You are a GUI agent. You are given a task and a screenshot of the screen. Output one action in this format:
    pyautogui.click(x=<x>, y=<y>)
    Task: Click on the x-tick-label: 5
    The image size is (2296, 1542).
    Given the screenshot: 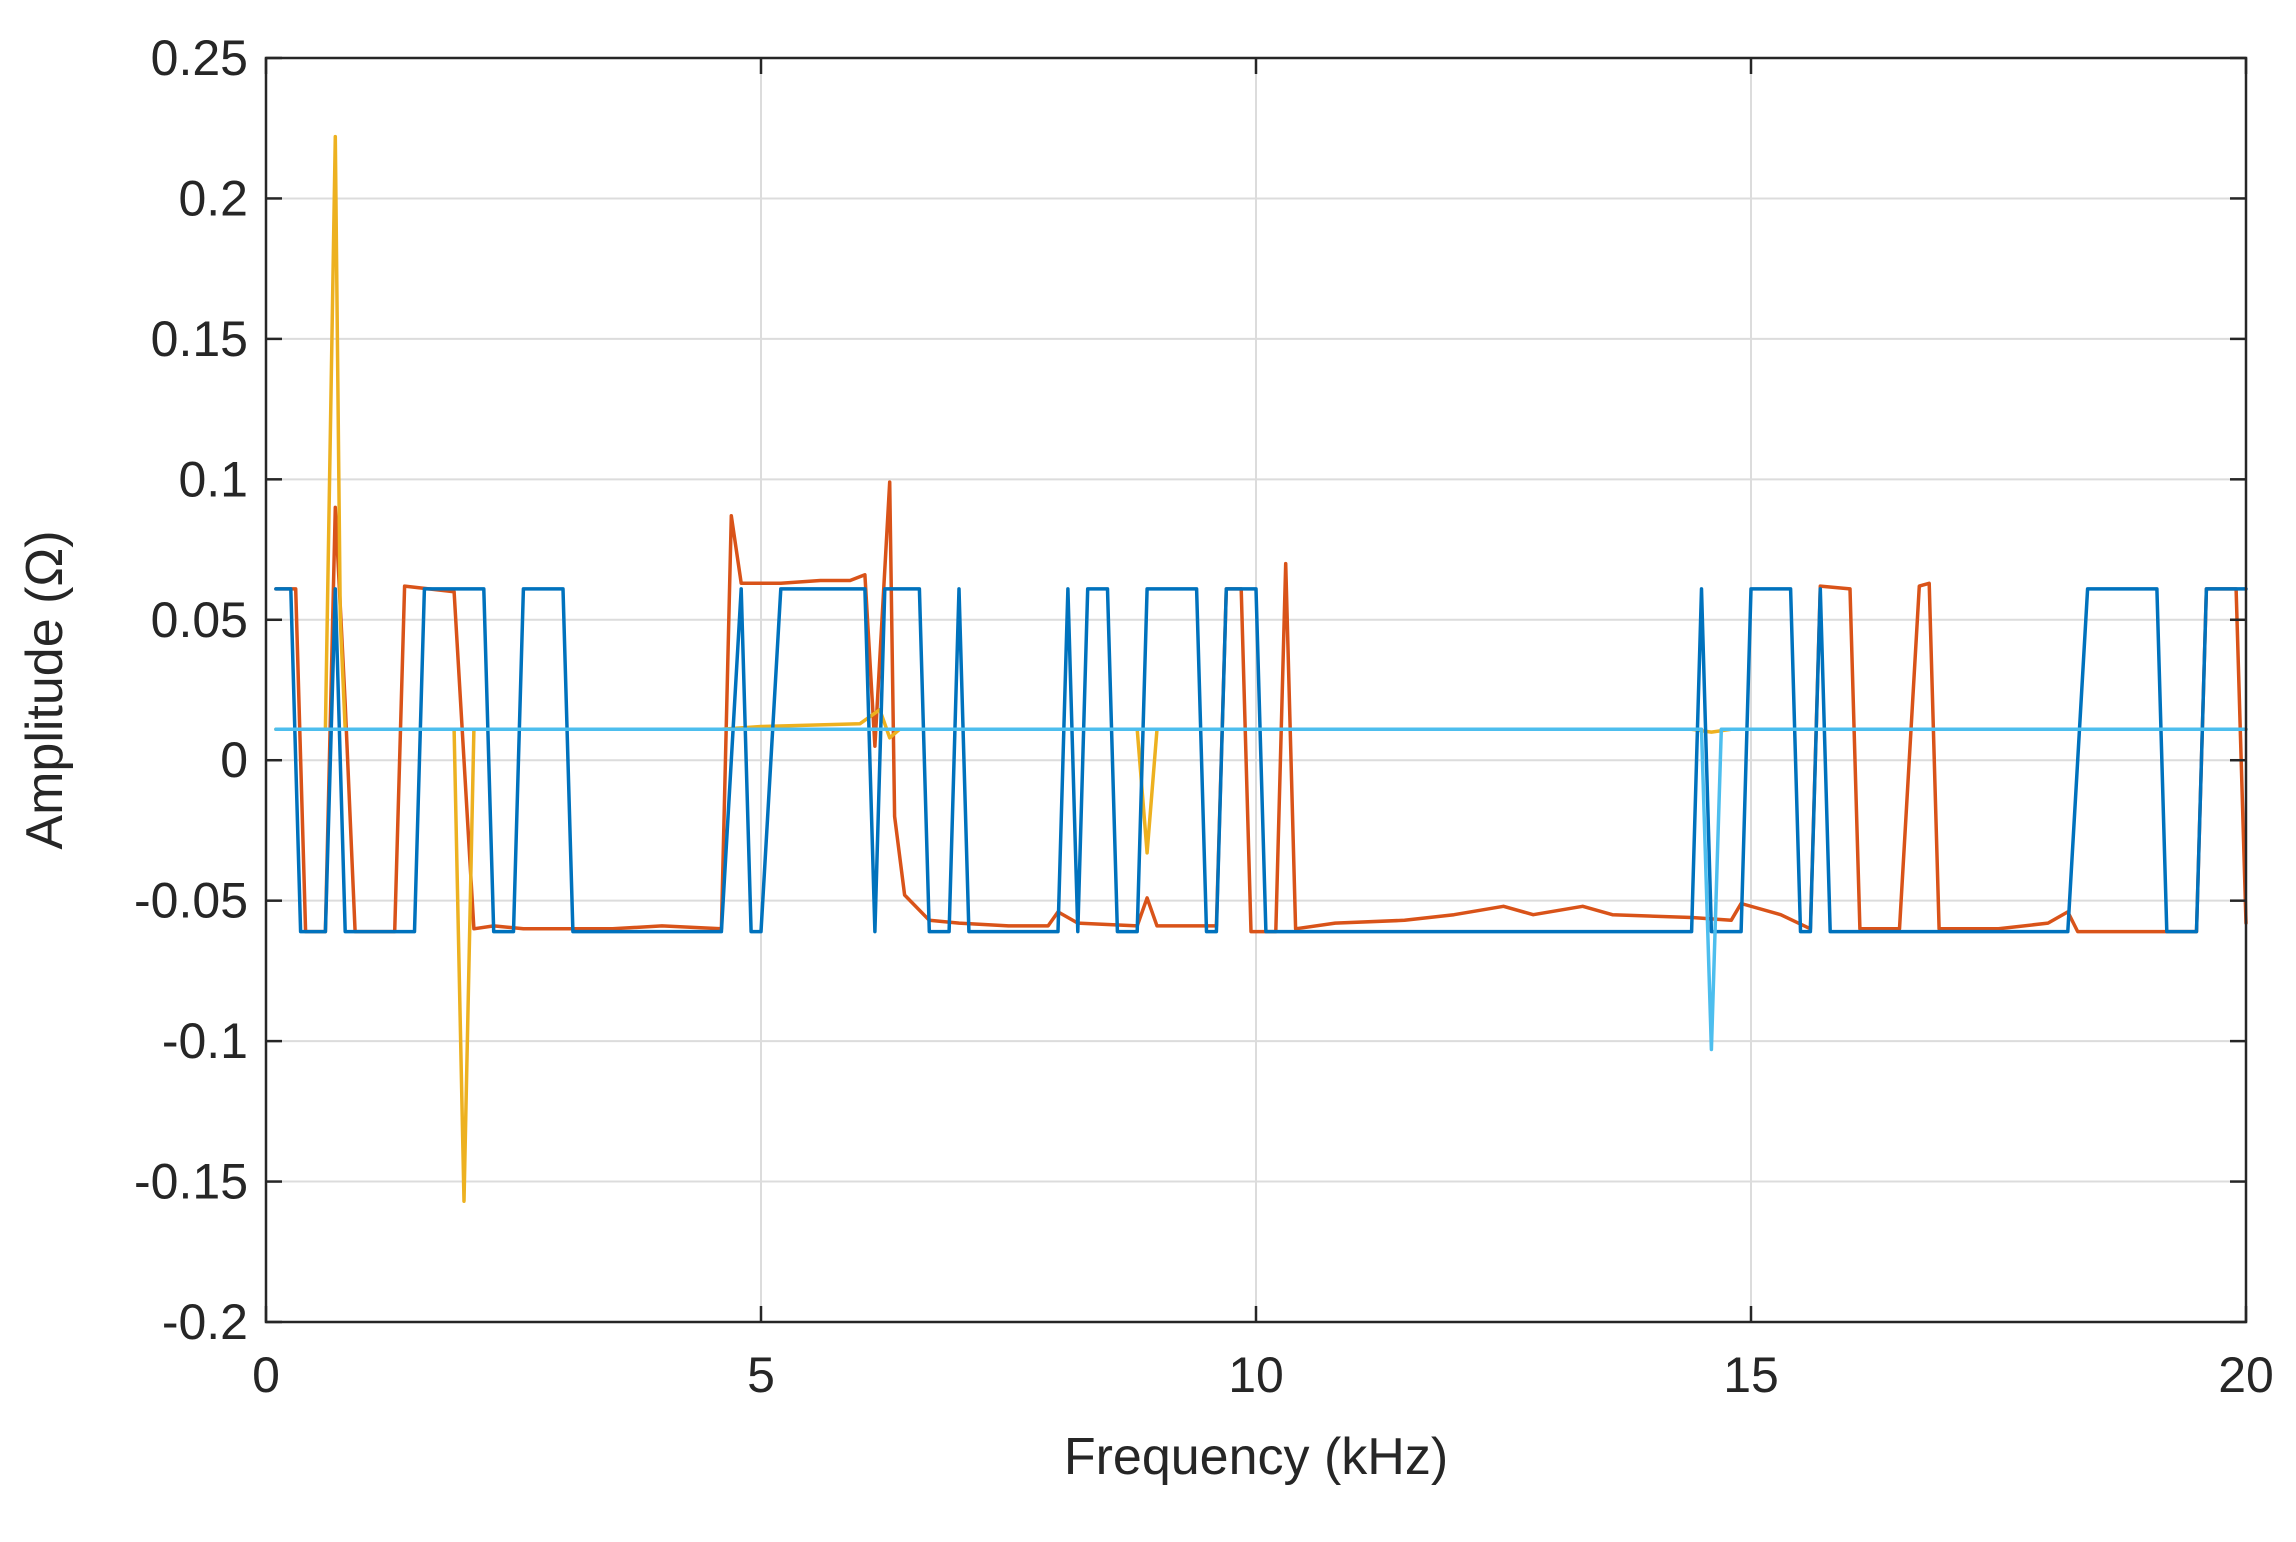 What is the action you would take?
    pyautogui.click(x=761, y=1375)
    